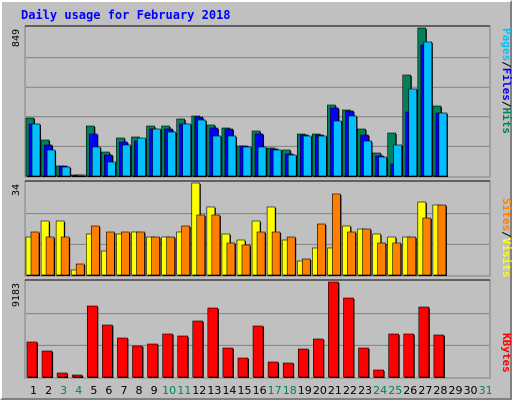 This screenshot has width=512, height=400. I want to click on bar-pages-day-4-shadow, so click(82, 176).